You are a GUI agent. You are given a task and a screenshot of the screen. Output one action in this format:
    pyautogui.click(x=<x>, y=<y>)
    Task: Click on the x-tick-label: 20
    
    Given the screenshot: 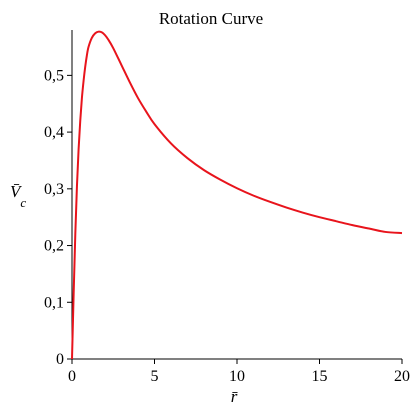 What is the action you would take?
    pyautogui.click(x=402, y=376)
    